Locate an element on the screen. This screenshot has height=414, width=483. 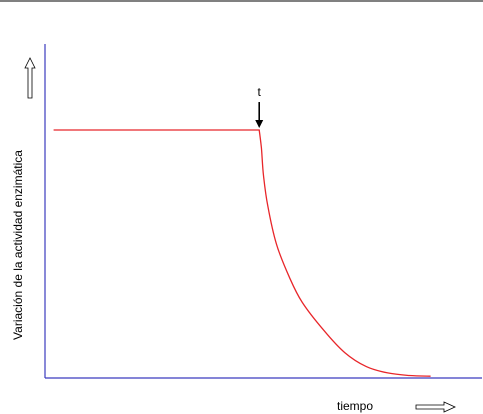
y-up-arrow-icon is located at coordinates (30, 78).